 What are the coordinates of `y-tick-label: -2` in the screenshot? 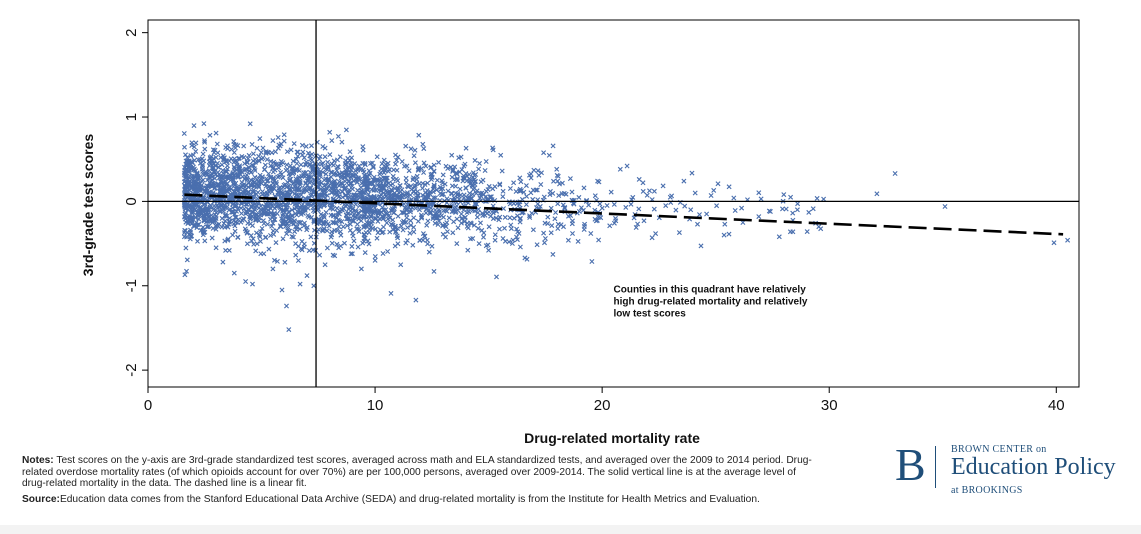 It's located at (131, 369).